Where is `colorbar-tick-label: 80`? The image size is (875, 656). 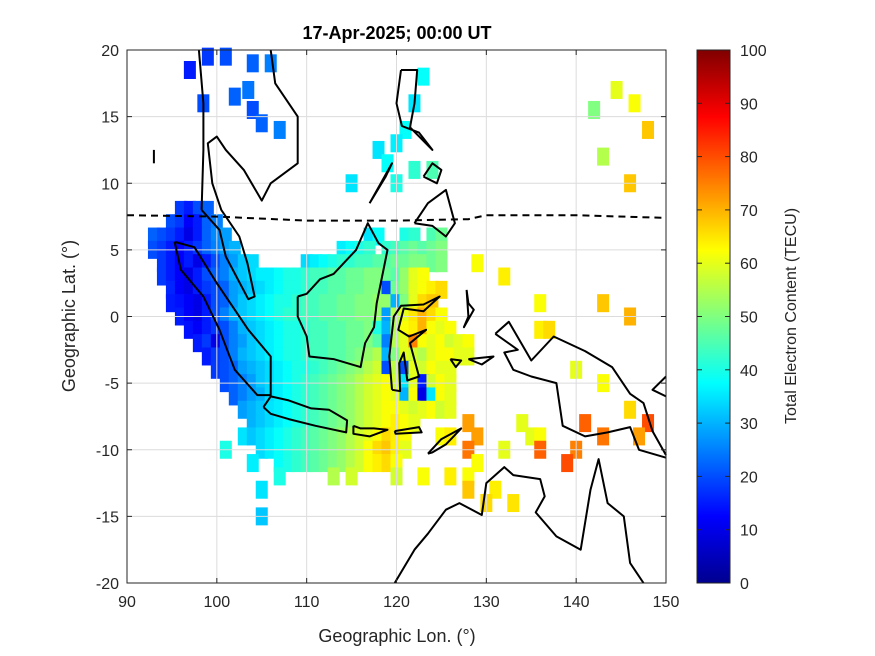
colorbar-tick-label: 80 is located at coordinates (749, 158).